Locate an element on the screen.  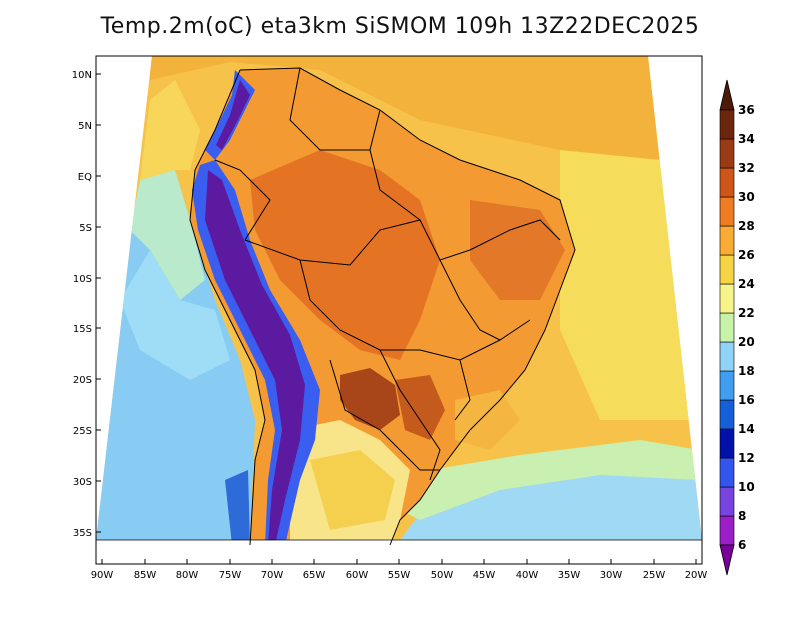
colorbar-label: 22 is located at coordinates (746, 313).